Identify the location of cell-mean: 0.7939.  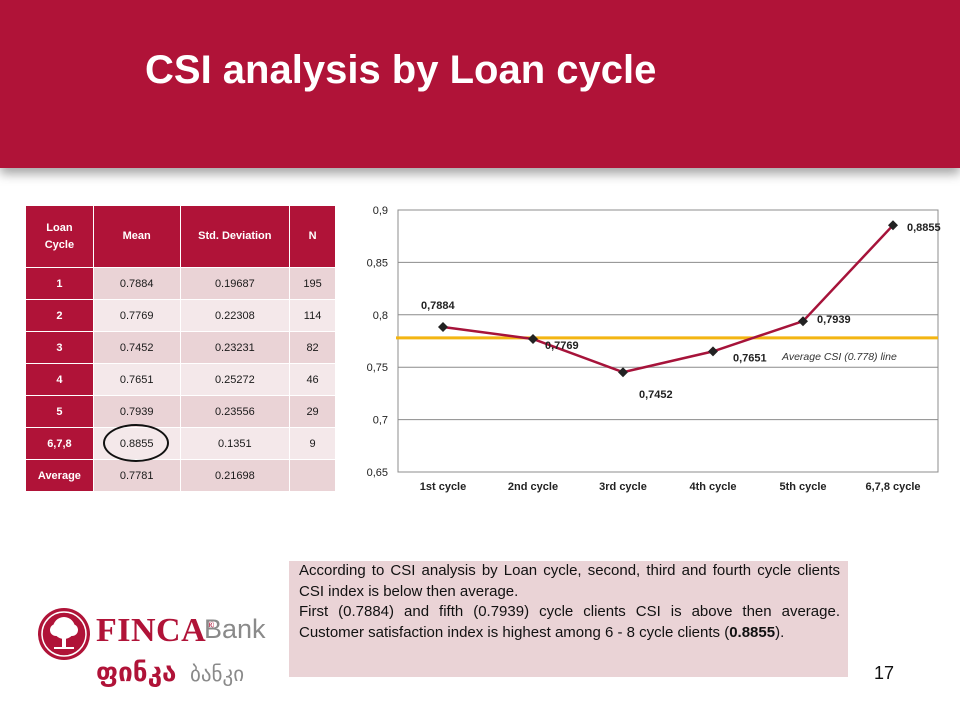
(136, 411).